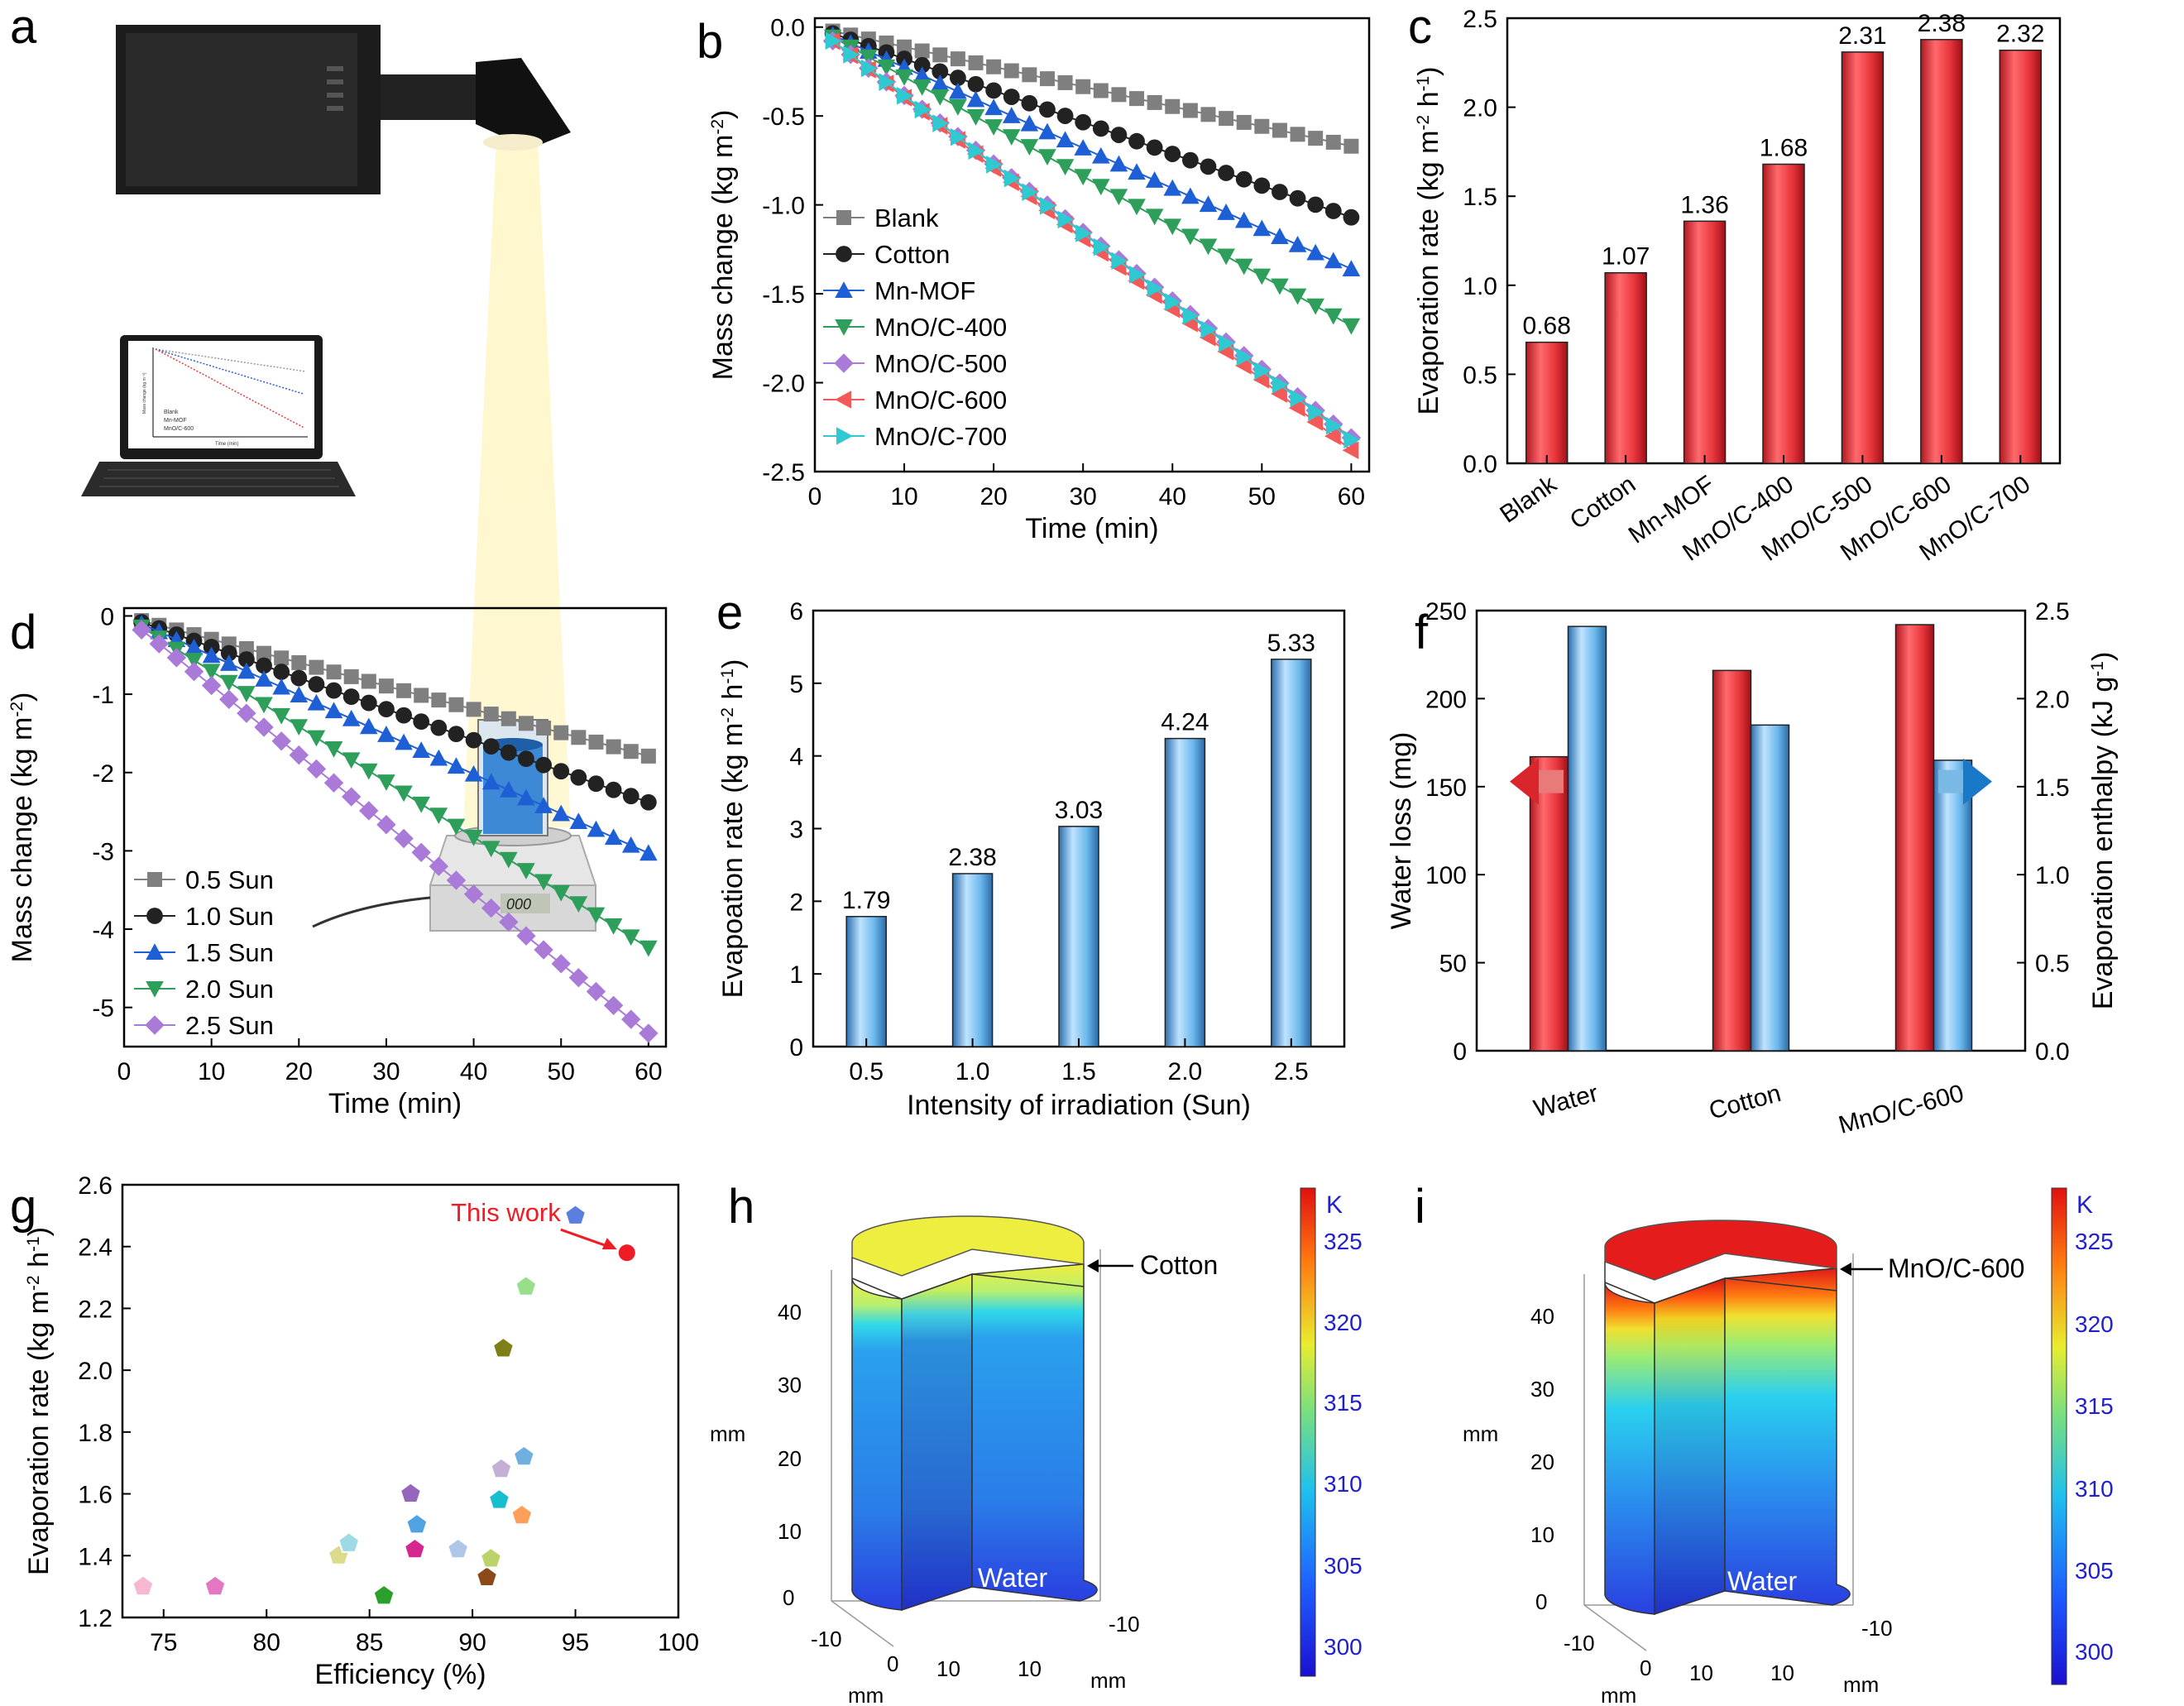  I want to click on panel-label-i: i, so click(1420, 1207).